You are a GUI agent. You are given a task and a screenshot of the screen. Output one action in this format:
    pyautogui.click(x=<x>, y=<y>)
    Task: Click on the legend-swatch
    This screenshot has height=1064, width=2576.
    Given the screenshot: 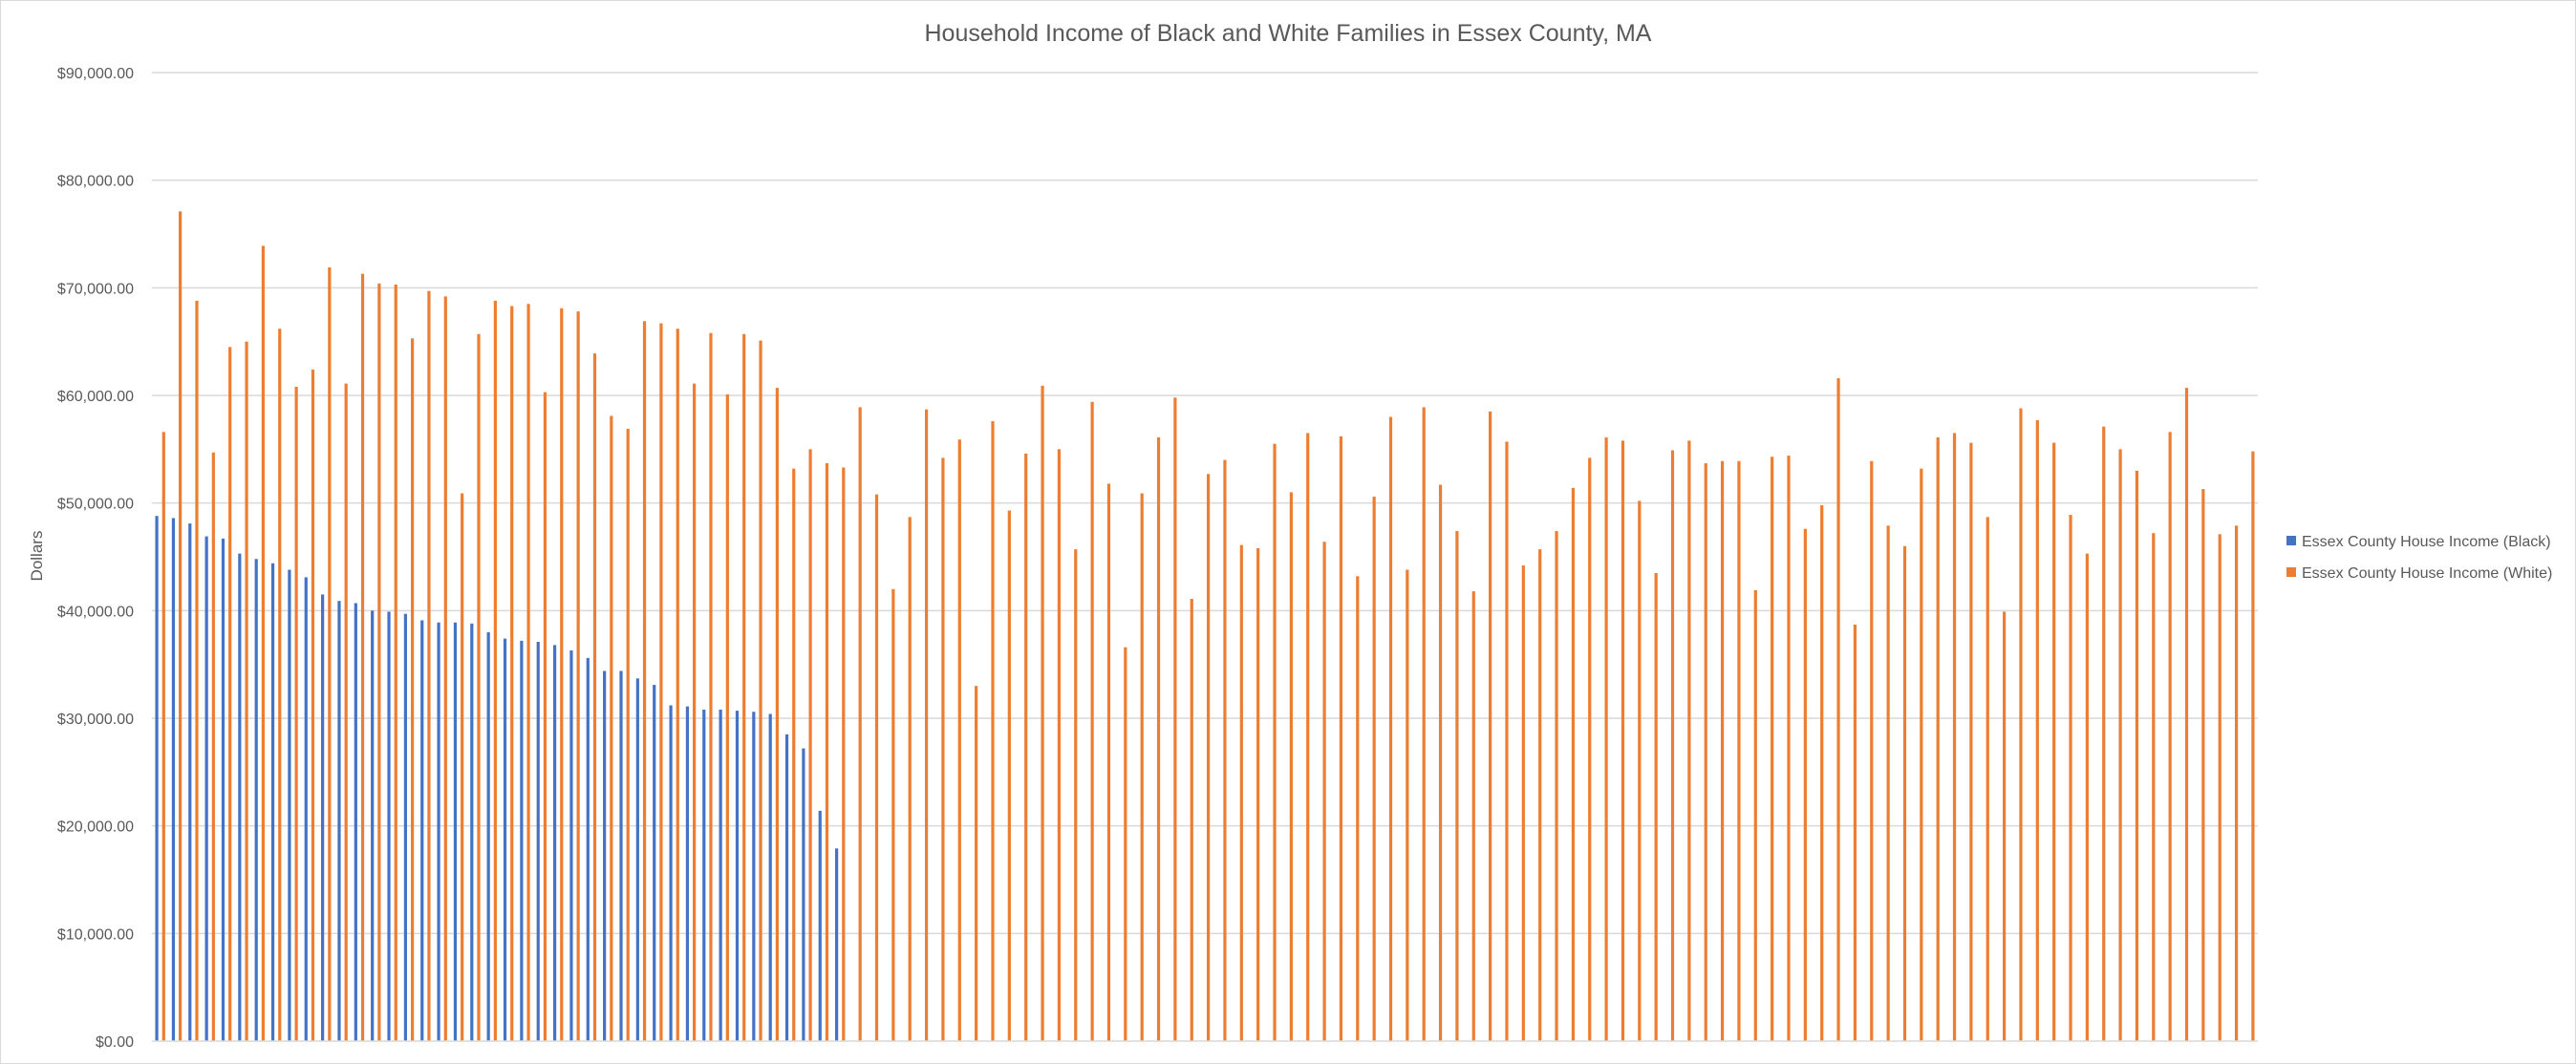 What is the action you would take?
    pyautogui.click(x=2291, y=540)
    